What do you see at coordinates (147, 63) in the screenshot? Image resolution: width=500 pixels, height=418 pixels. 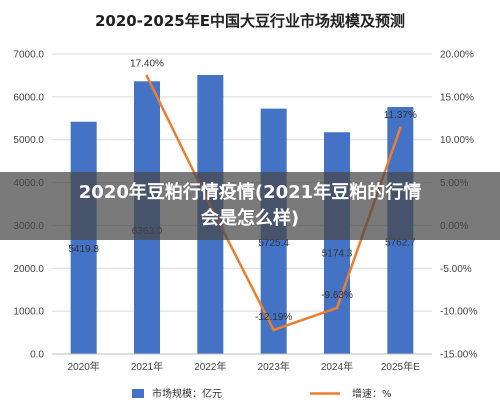 I see `growth-value-label: 17.40%` at bounding box center [147, 63].